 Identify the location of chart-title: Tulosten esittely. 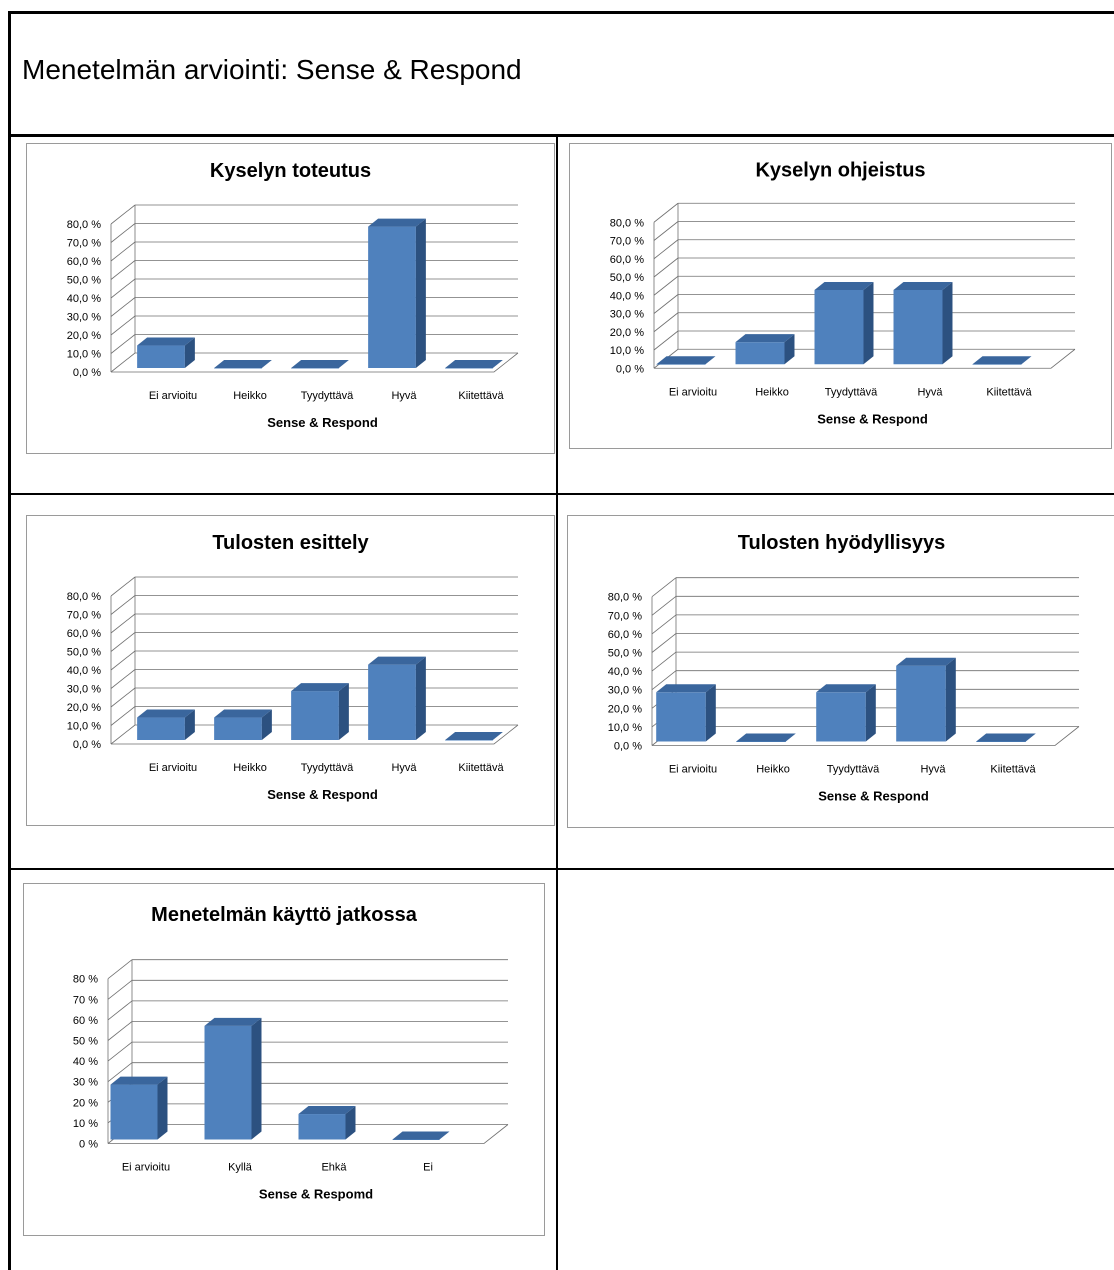
(290, 543).